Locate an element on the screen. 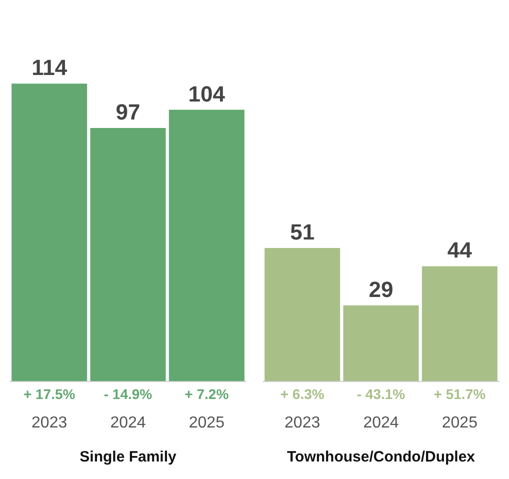 This screenshot has width=509, height=479. text: - 43.1% is located at coordinates (381, 394).